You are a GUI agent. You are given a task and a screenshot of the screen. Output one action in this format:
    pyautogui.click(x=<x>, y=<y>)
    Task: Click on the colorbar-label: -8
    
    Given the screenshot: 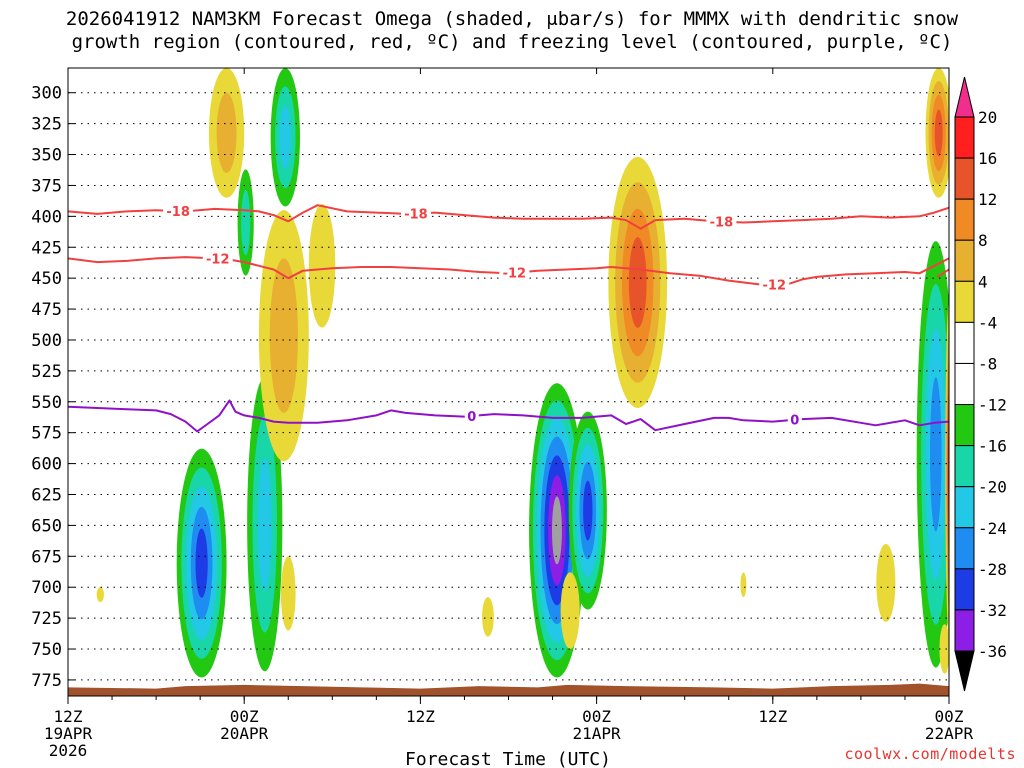 What is the action you would take?
    pyautogui.click(x=987, y=363)
    